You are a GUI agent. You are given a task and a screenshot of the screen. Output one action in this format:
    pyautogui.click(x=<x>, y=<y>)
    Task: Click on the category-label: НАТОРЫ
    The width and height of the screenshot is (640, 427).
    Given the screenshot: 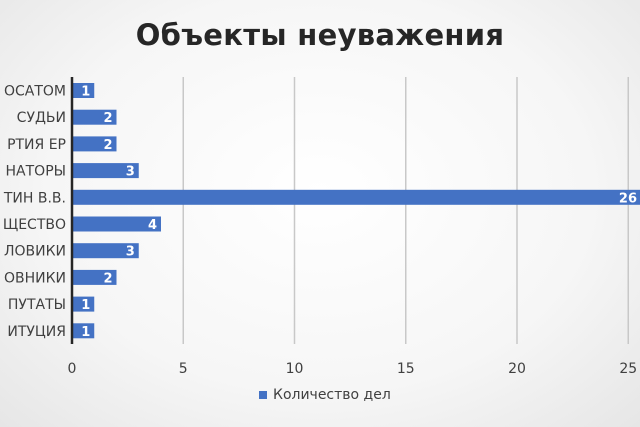 What is the action you would take?
    pyautogui.click(x=36, y=172)
    